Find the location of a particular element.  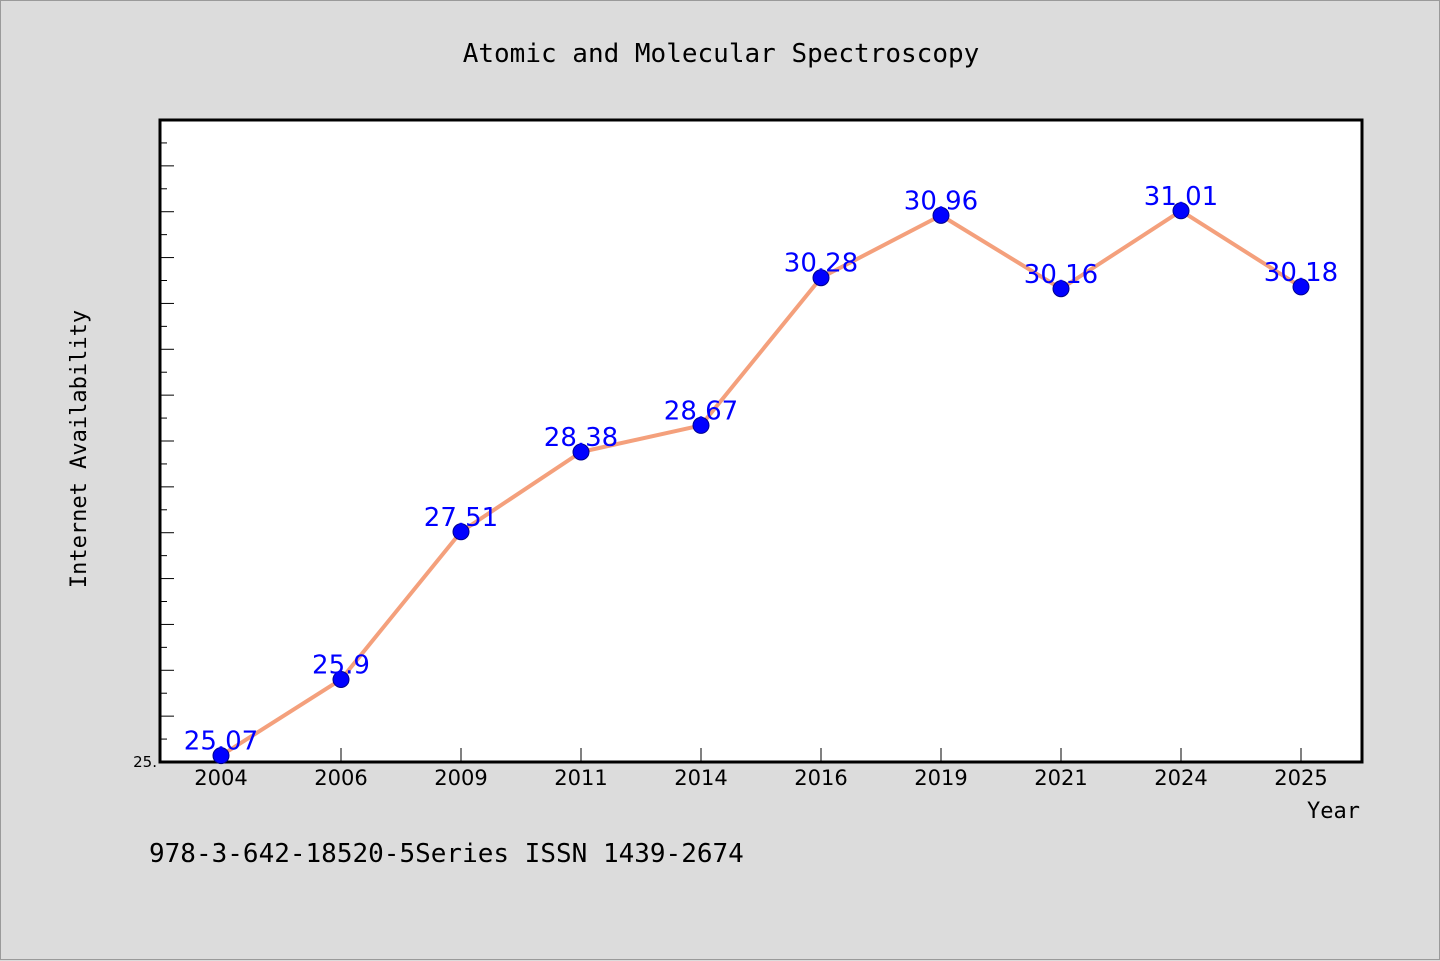

x-axis-ticks: 2004 2006 2009 2011 2014 2016 2019 2021 2024 2025 is located at coordinates (761, 769).